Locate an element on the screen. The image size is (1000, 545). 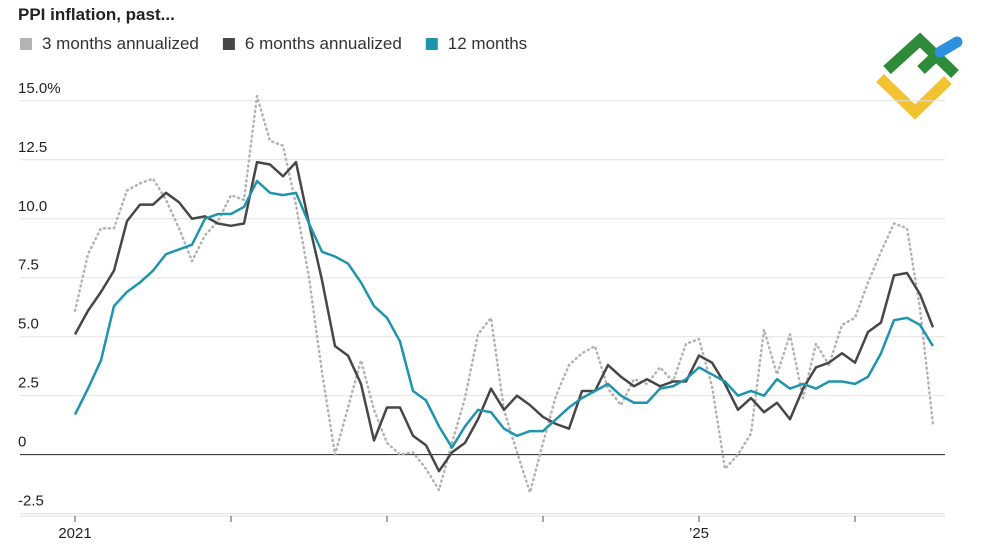
y-tick-label: 5.0 is located at coordinates (28, 324).